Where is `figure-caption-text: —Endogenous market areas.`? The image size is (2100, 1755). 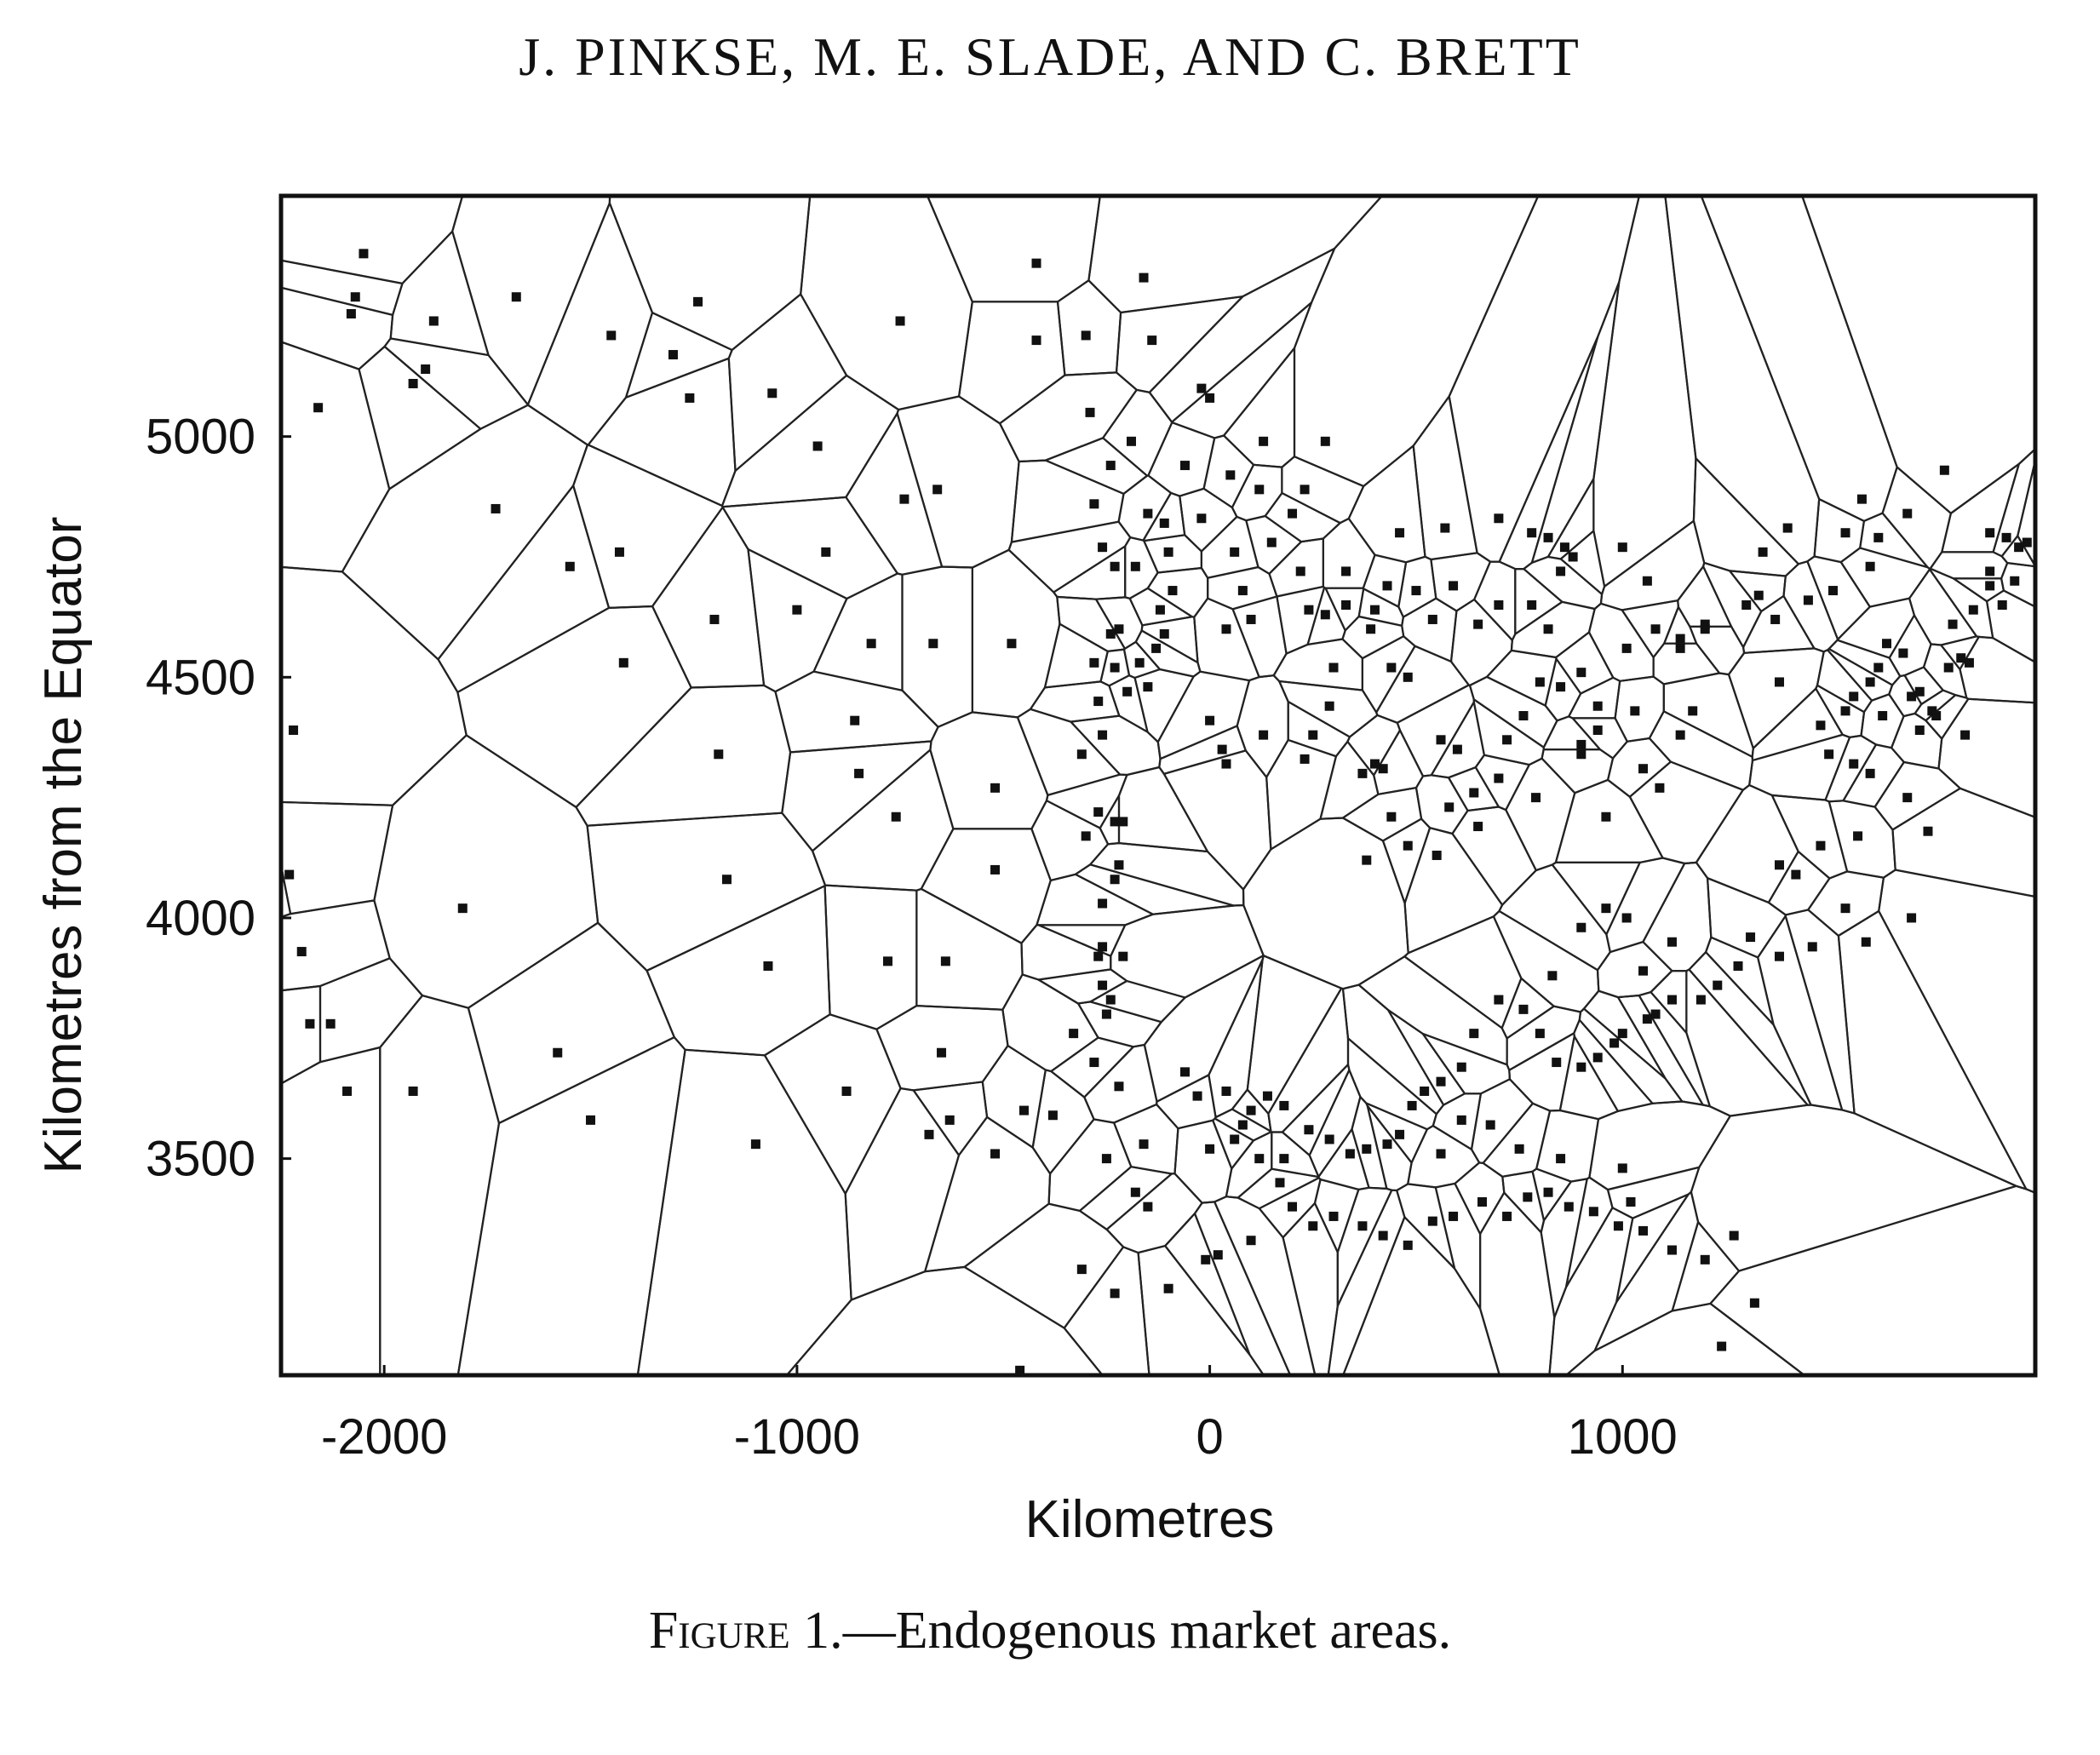 figure-caption-text: —Endogenous market areas. is located at coordinates (1147, 1631).